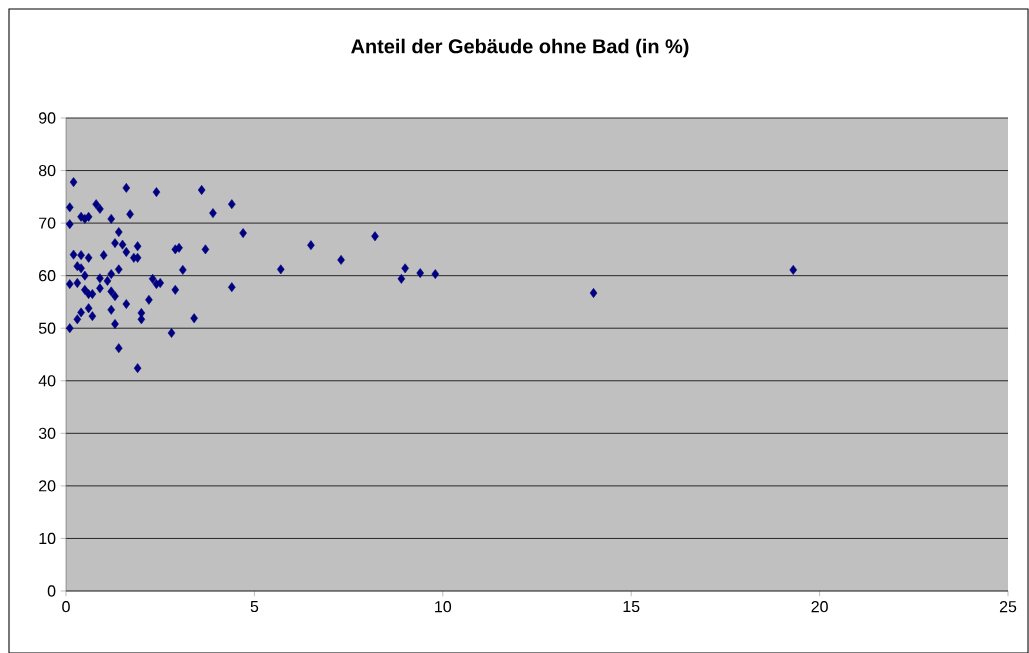 The height and width of the screenshot is (653, 1029). Describe the element at coordinates (520, 48) in the screenshot. I see `chart-title: Anteil der Gebäude ohne Bad (in %)` at that location.